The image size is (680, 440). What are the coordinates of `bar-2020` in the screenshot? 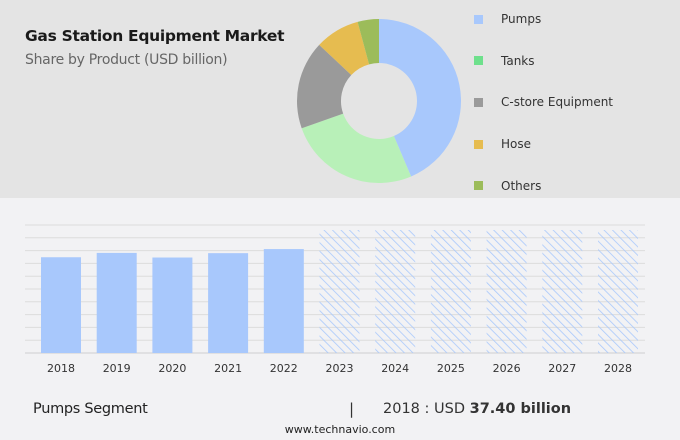 It's located at (172, 305).